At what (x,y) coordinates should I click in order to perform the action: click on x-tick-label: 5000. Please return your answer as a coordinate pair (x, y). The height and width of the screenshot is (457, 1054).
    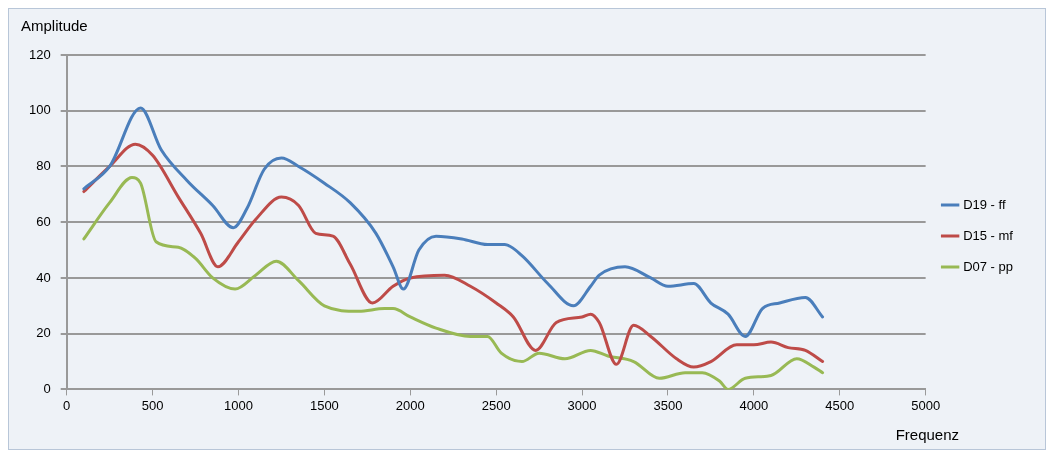
    Looking at the image, I should click on (926, 405).